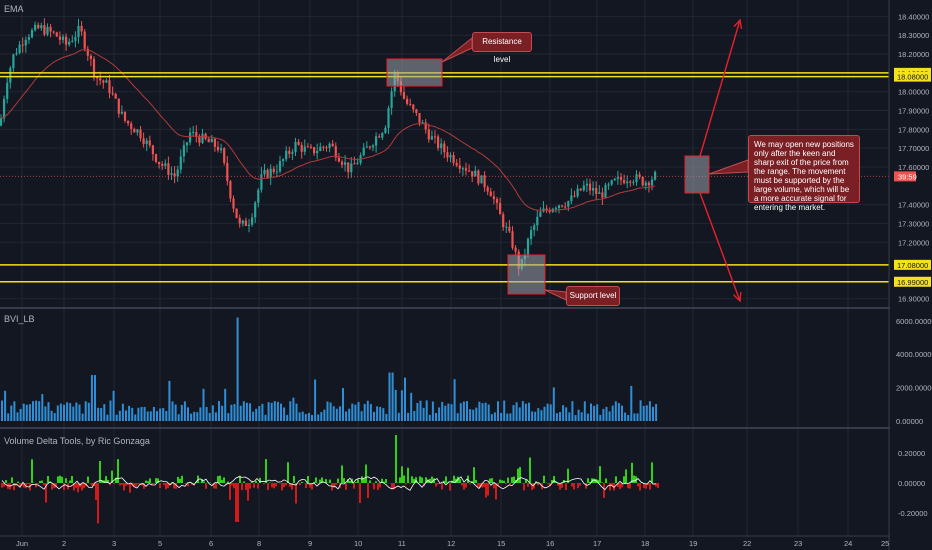 This screenshot has height=550, width=932. What do you see at coordinates (593, 296) in the screenshot?
I see `support-callout: Support level` at bounding box center [593, 296].